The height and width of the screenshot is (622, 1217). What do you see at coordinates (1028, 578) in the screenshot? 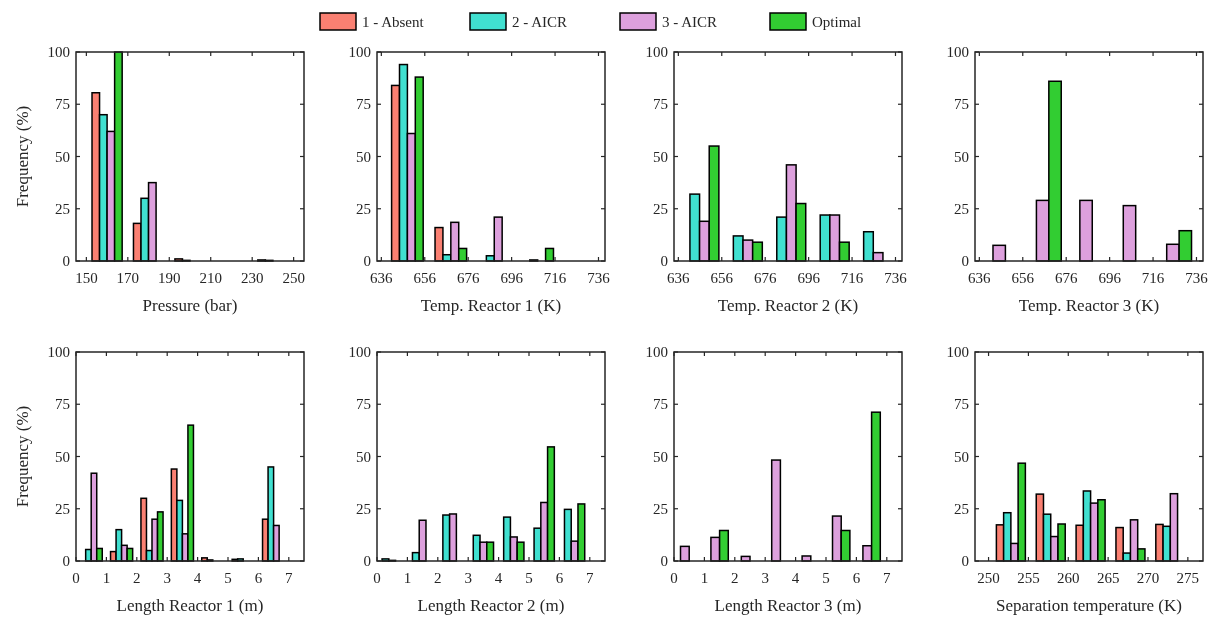
I see `x-tick-label: 255` at bounding box center [1028, 578].